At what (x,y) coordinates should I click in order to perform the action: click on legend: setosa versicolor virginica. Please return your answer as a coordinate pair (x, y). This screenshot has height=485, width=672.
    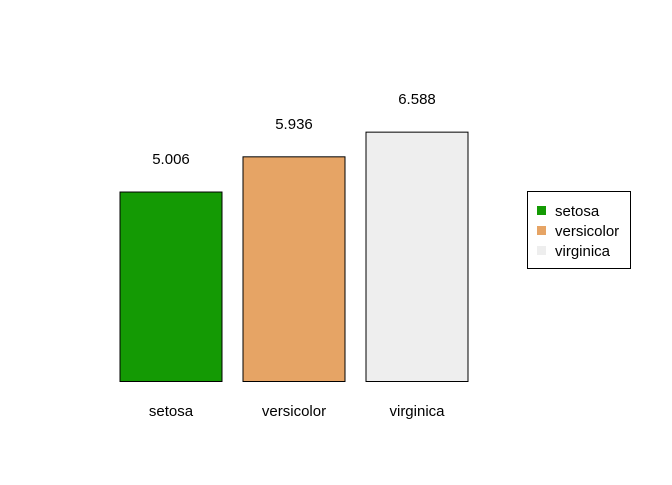
    Looking at the image, I should click on (579, 230).